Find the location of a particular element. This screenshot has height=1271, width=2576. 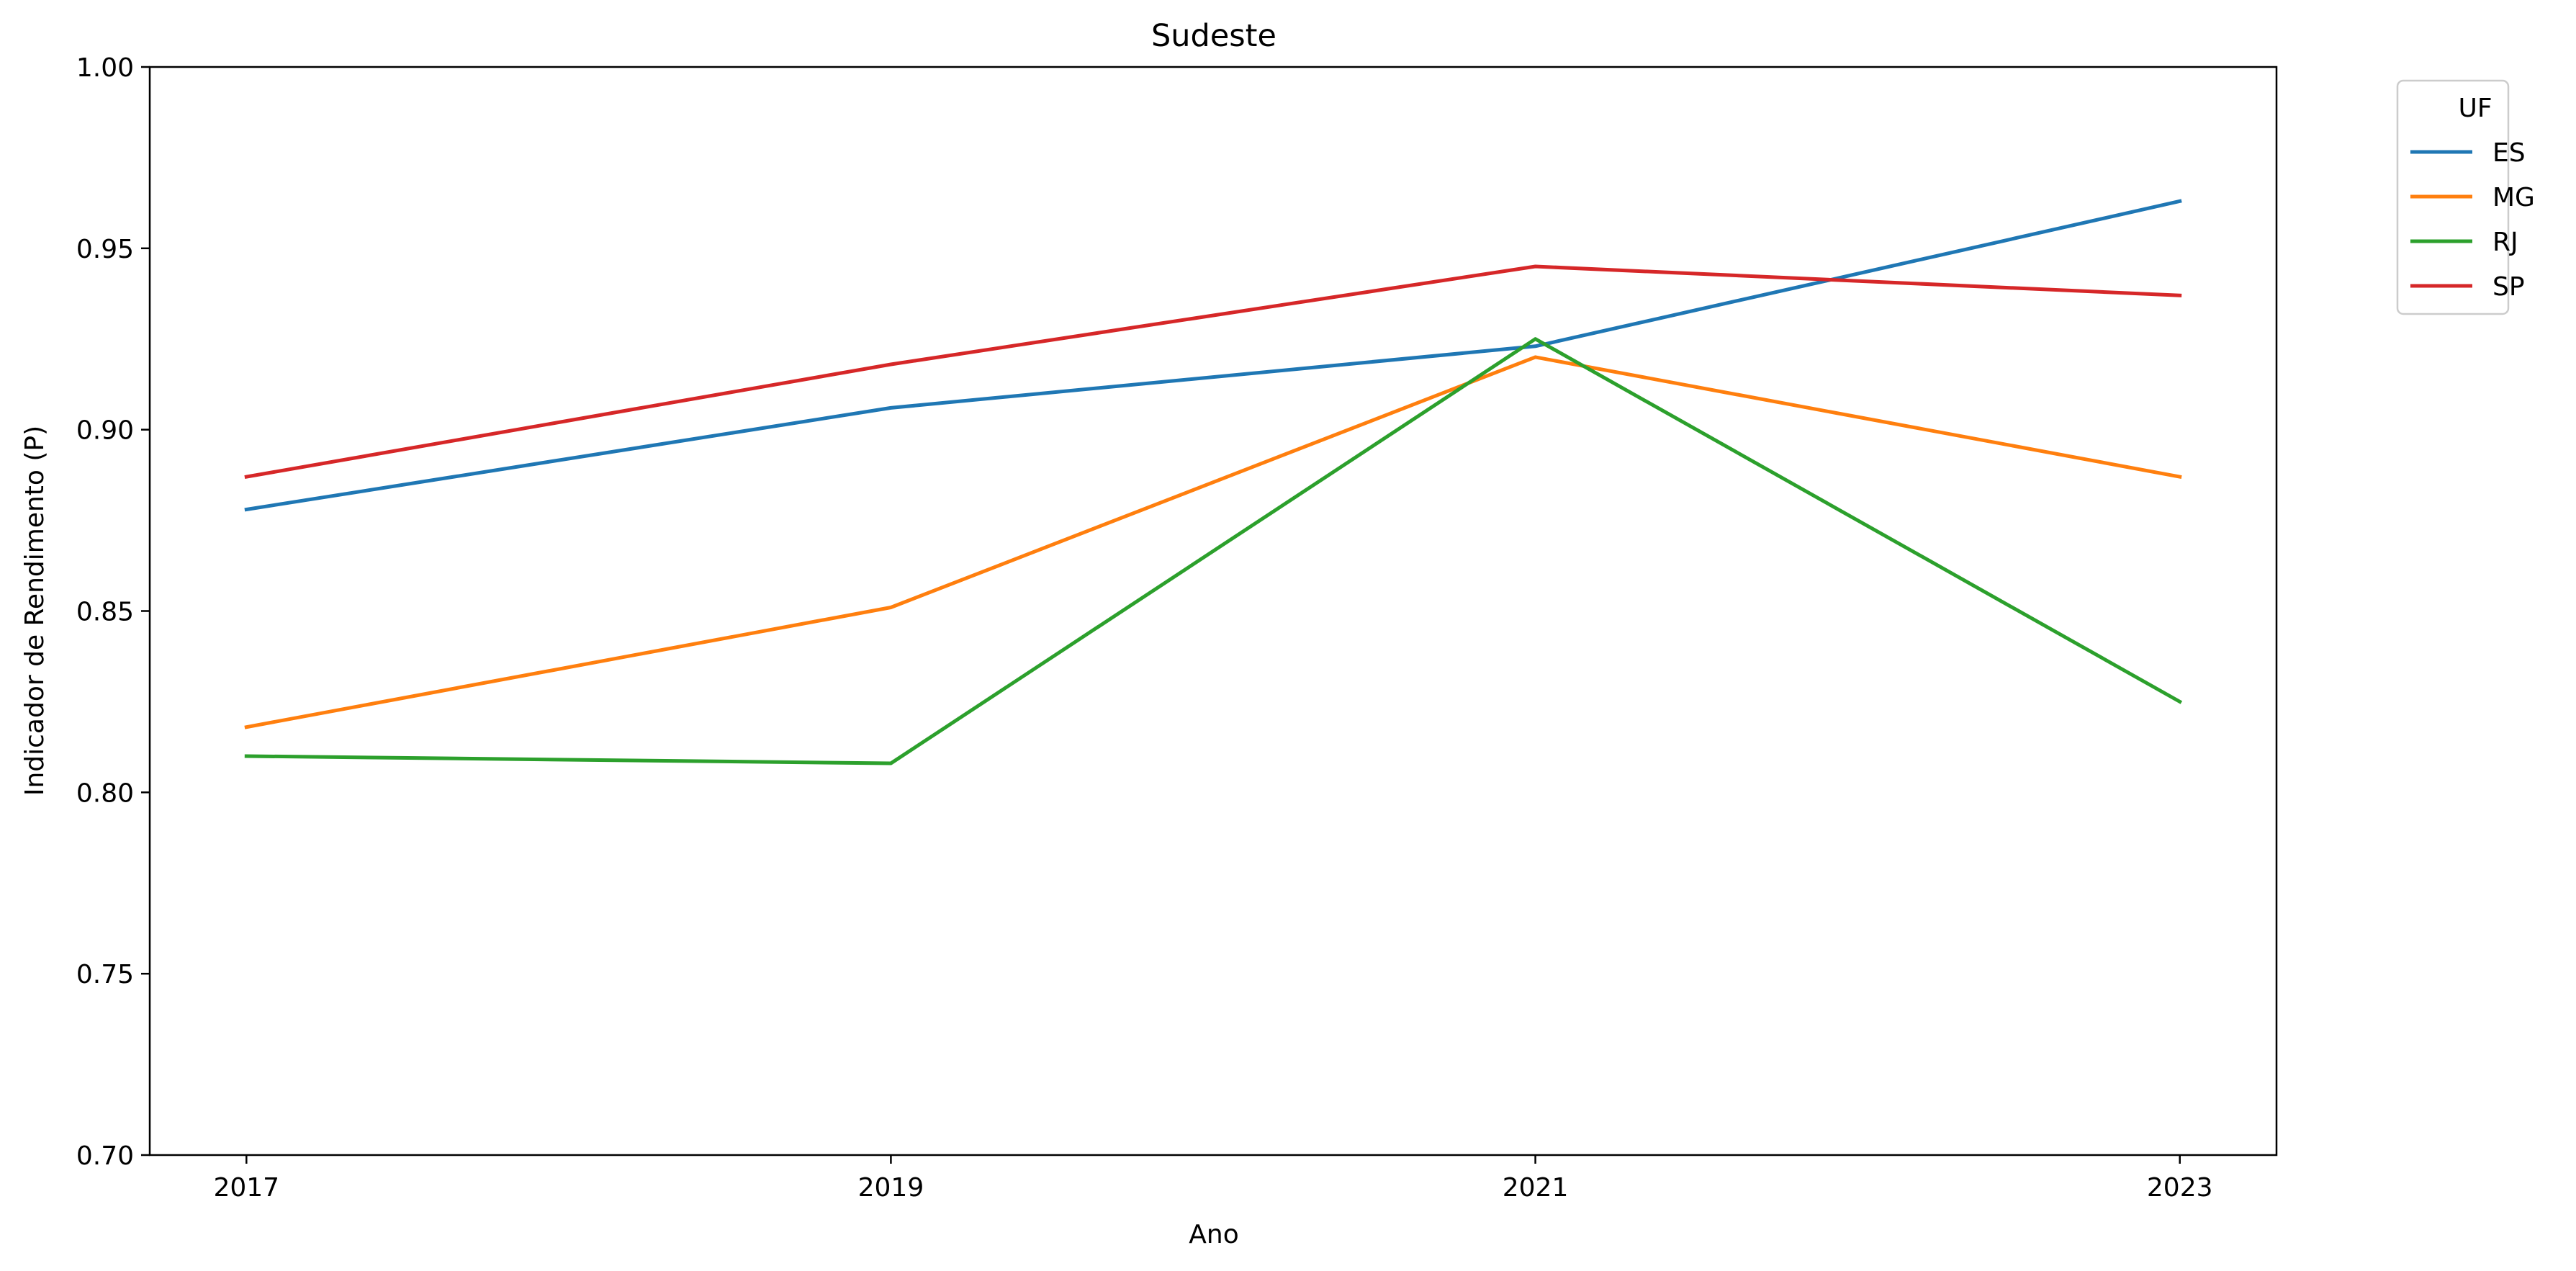

series-line-sp is located at coordinates (1213, 371).